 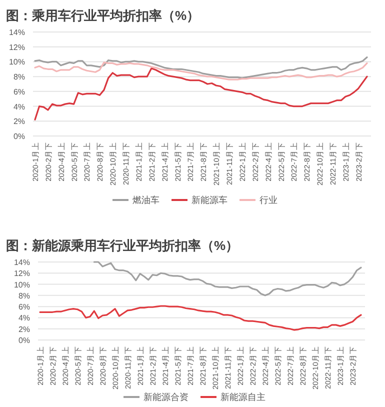 What do you see at coordinates (269, 200) in the screenshot?
I see `legend-label: 行业` at bounding box center [269, 200].